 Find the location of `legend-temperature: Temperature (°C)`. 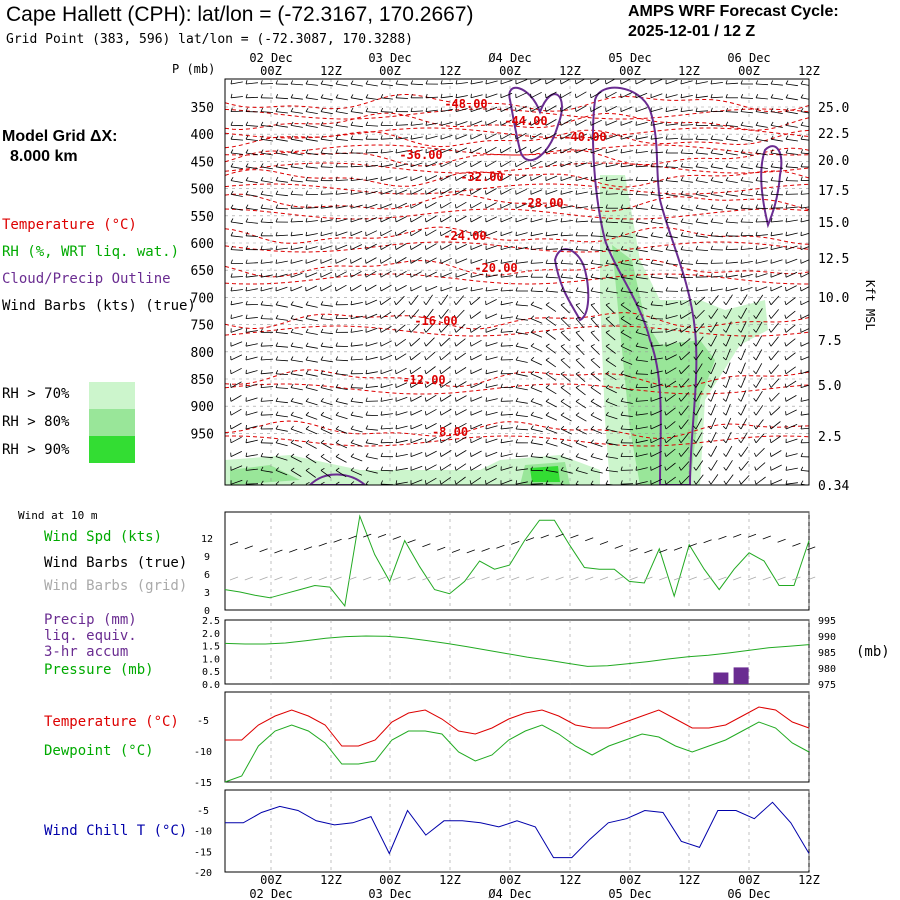

legend-temperature: Temperature (°C) is located at coordinates (69, 225).